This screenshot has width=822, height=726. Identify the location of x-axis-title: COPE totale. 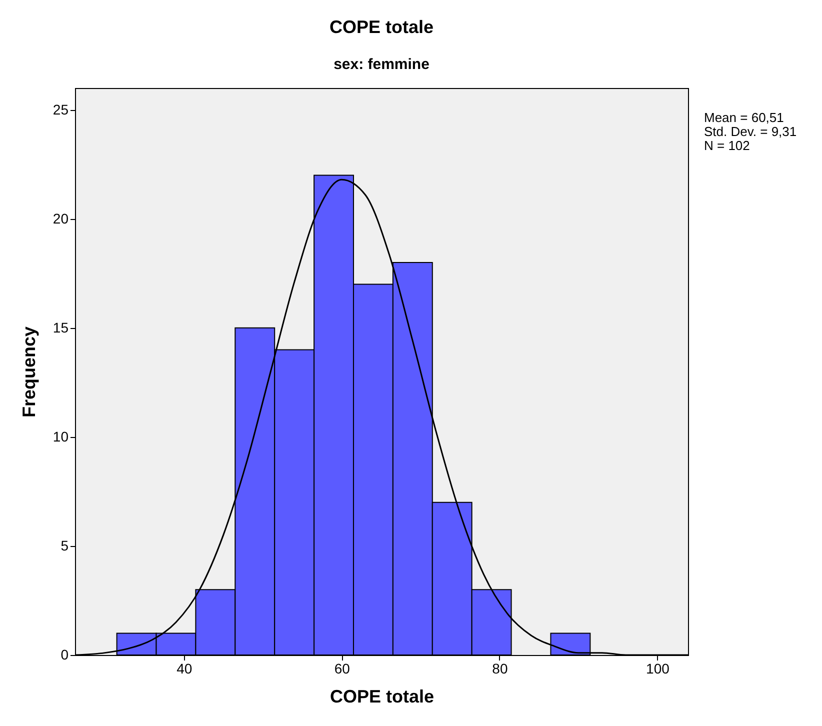
(382, 696).